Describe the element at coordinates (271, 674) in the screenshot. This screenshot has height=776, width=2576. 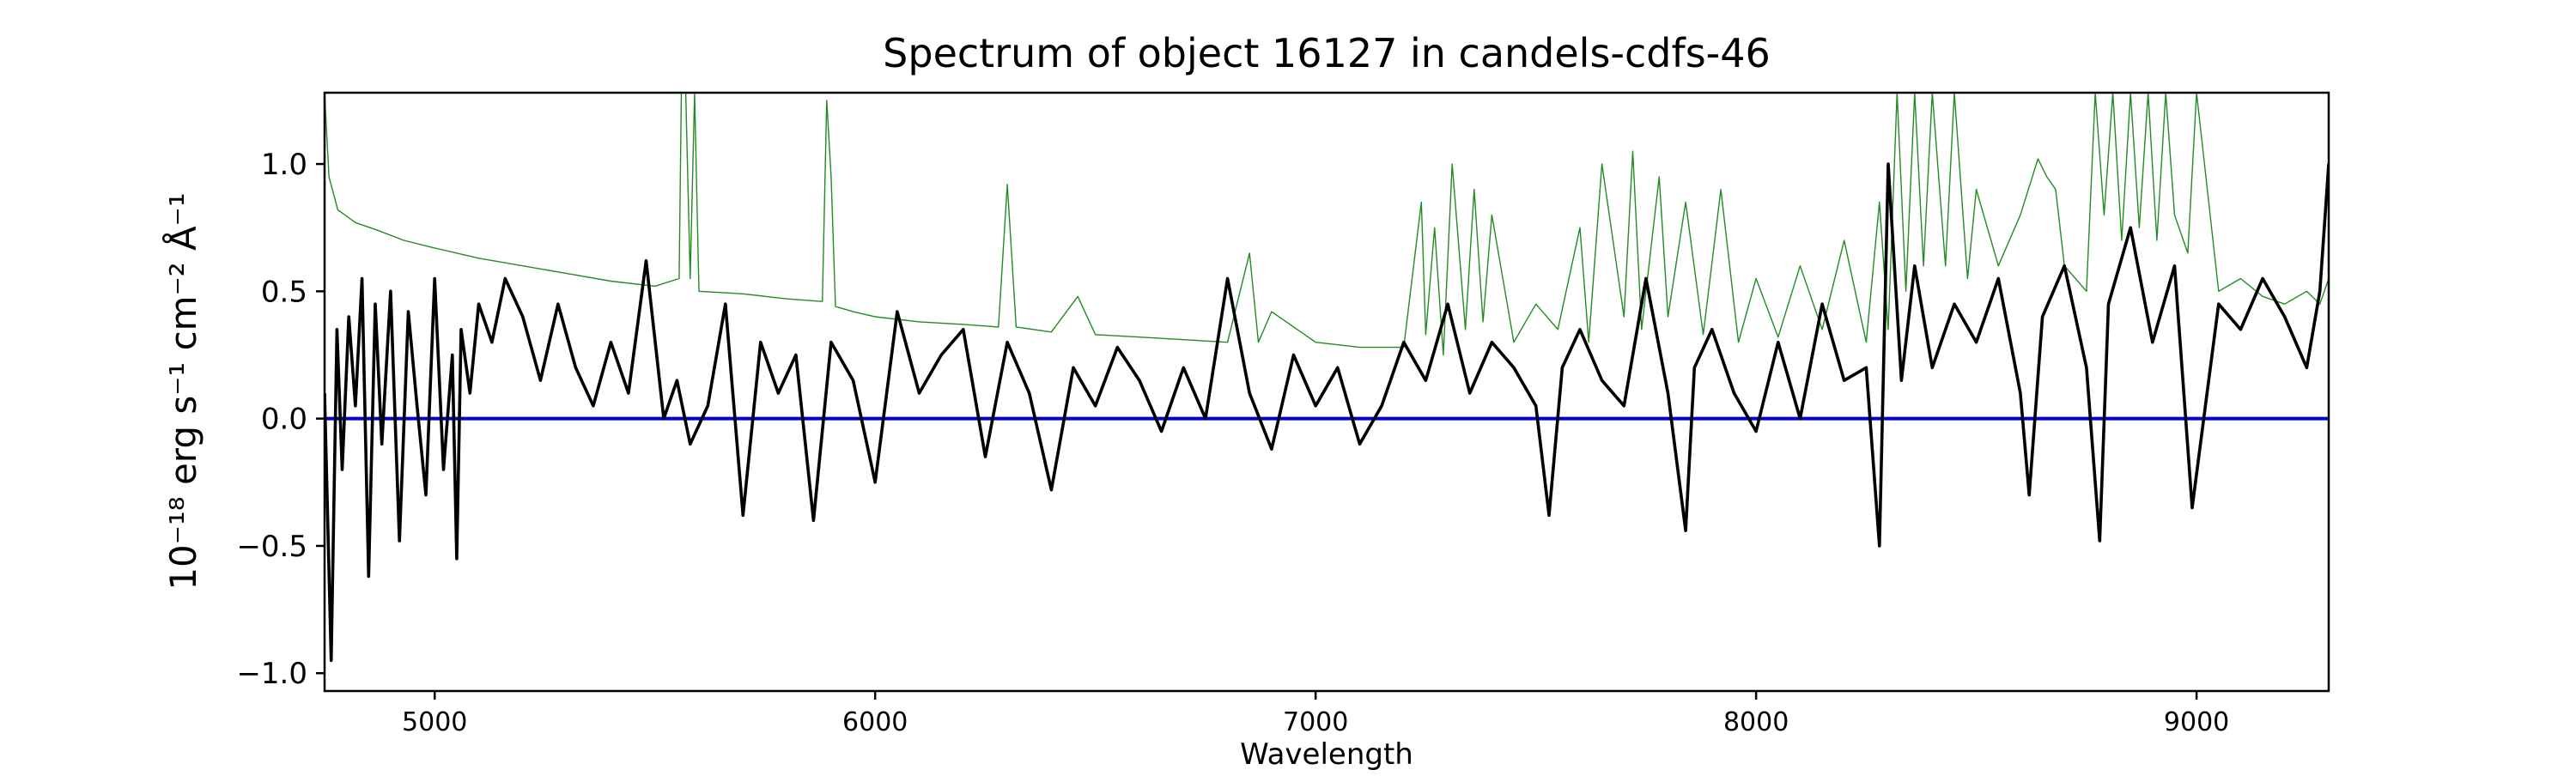
I see `y-tick-label: −1.0` at that location.